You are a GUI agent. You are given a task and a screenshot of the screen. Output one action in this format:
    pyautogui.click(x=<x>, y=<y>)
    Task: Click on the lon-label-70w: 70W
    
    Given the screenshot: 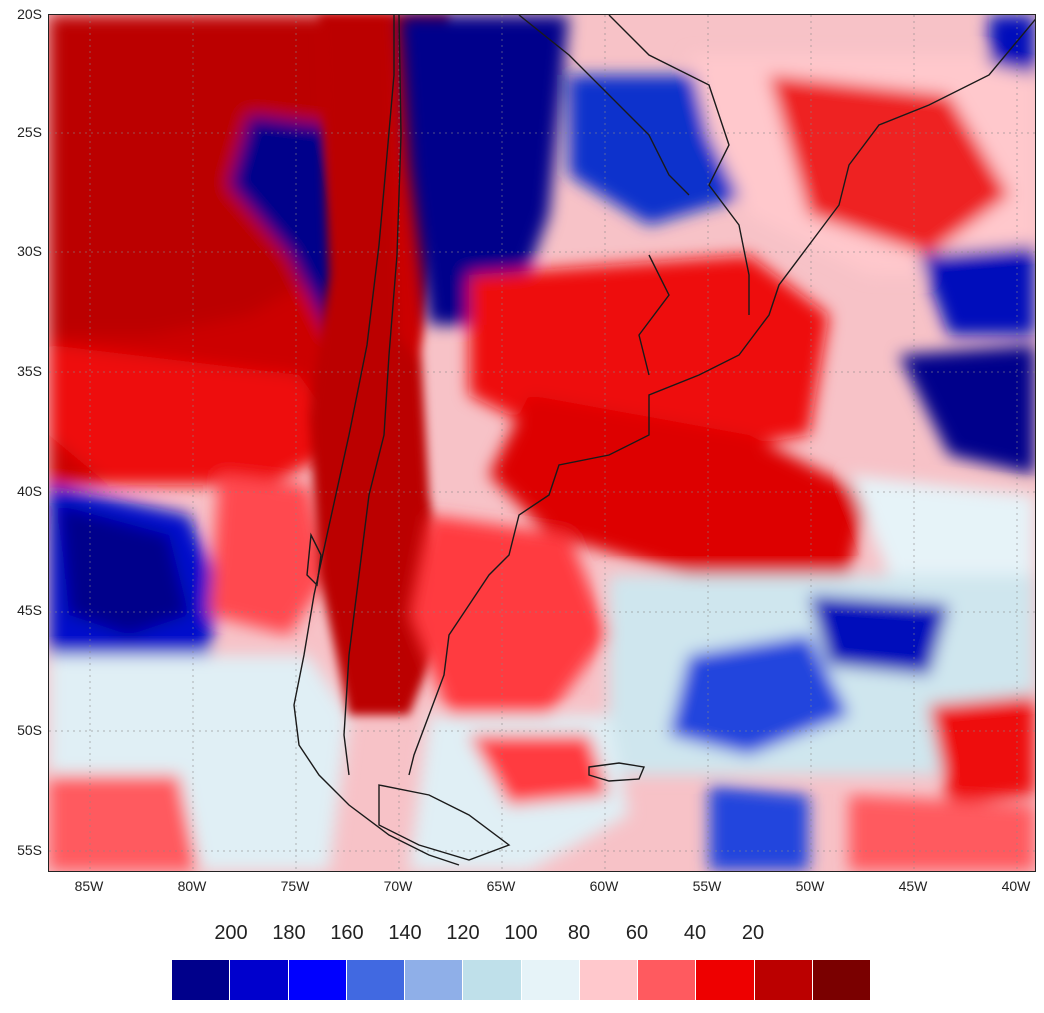 What is the action you would take?
    pyautogui.click(x=398, y=886)
    